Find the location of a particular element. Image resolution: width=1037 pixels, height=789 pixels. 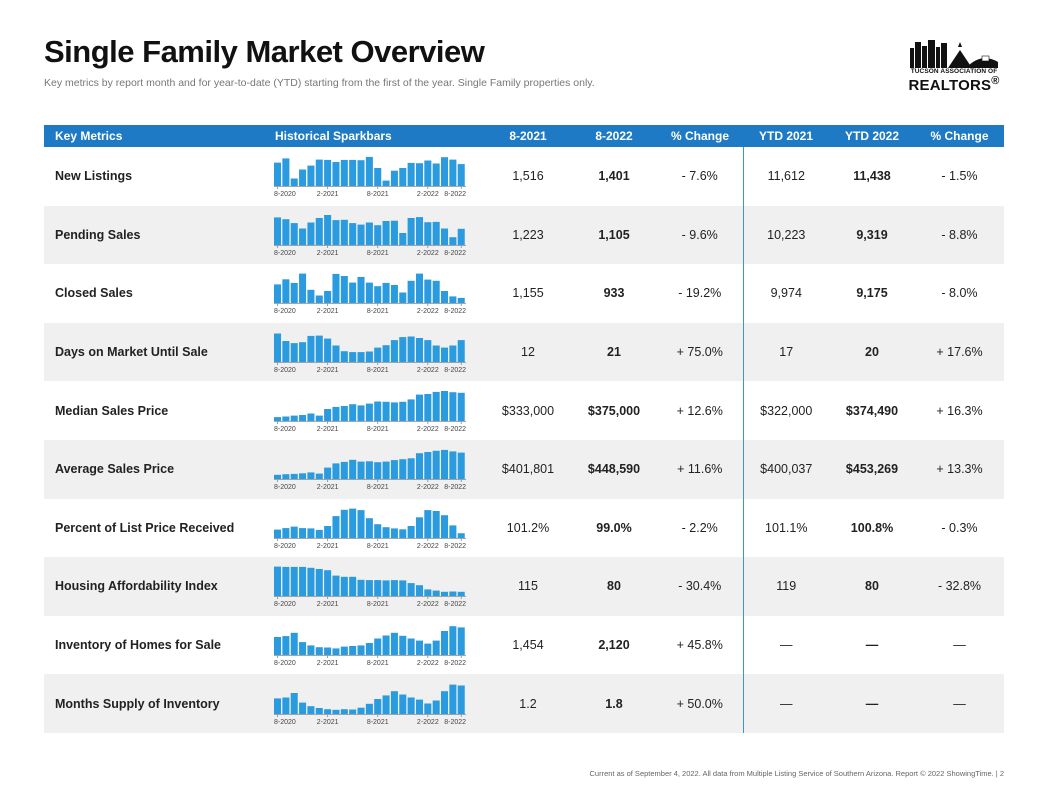

value-ytd_change: - 0.3% is located at coordinates (959, 527).